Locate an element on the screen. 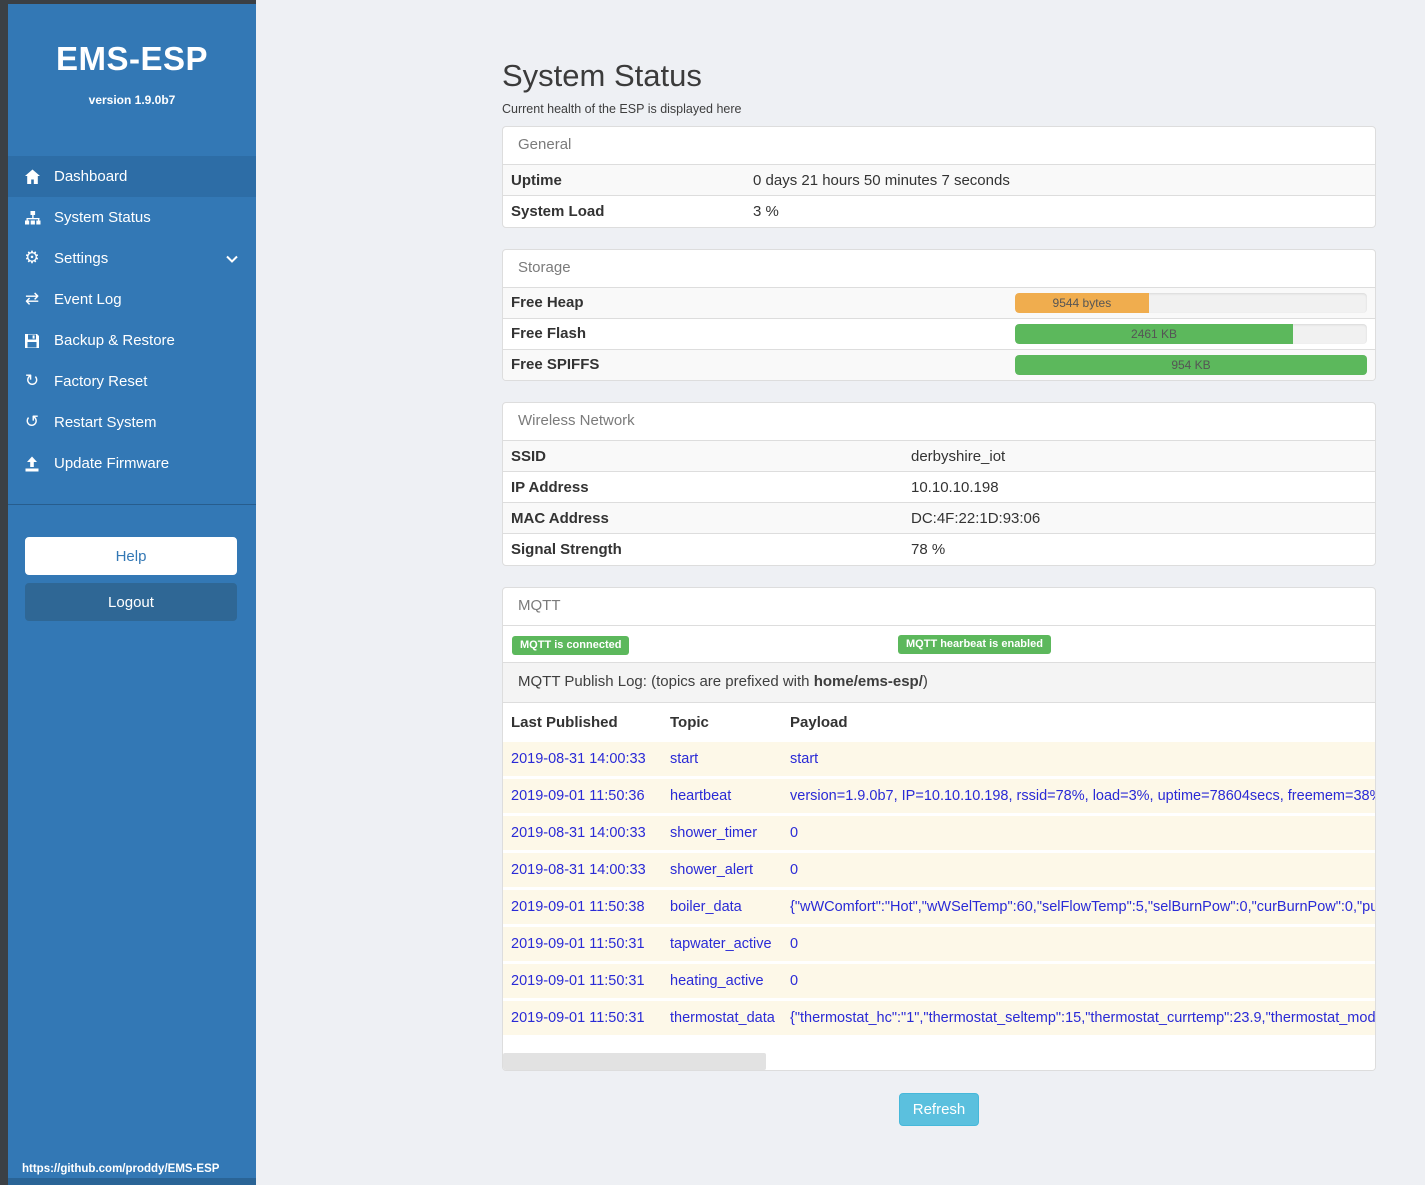 The width and height of the screenshot is (1425, 1185). sidebar-item-backup-restore: Backup & Restore is located at coordinates (132, 340).